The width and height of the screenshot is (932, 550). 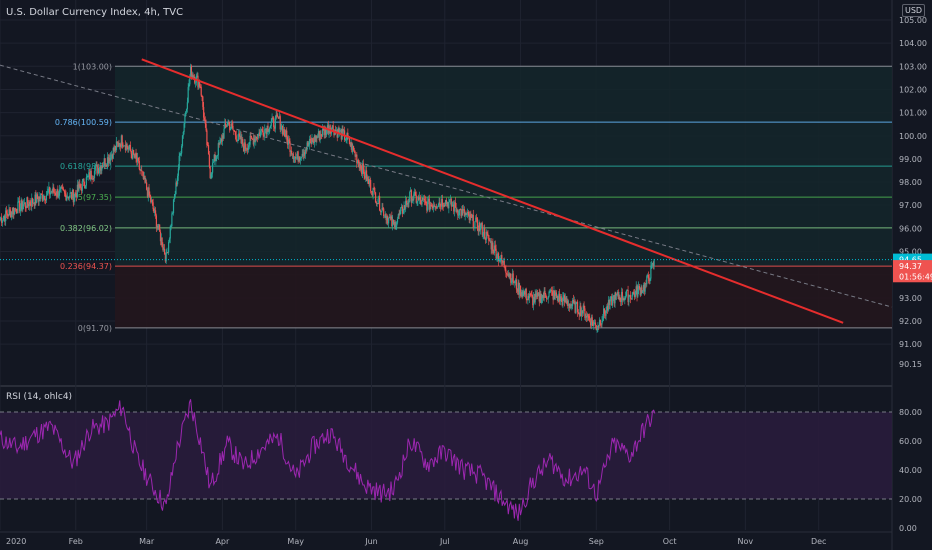 I want to click on currency-badge: USD, so click(x=914, y=10).